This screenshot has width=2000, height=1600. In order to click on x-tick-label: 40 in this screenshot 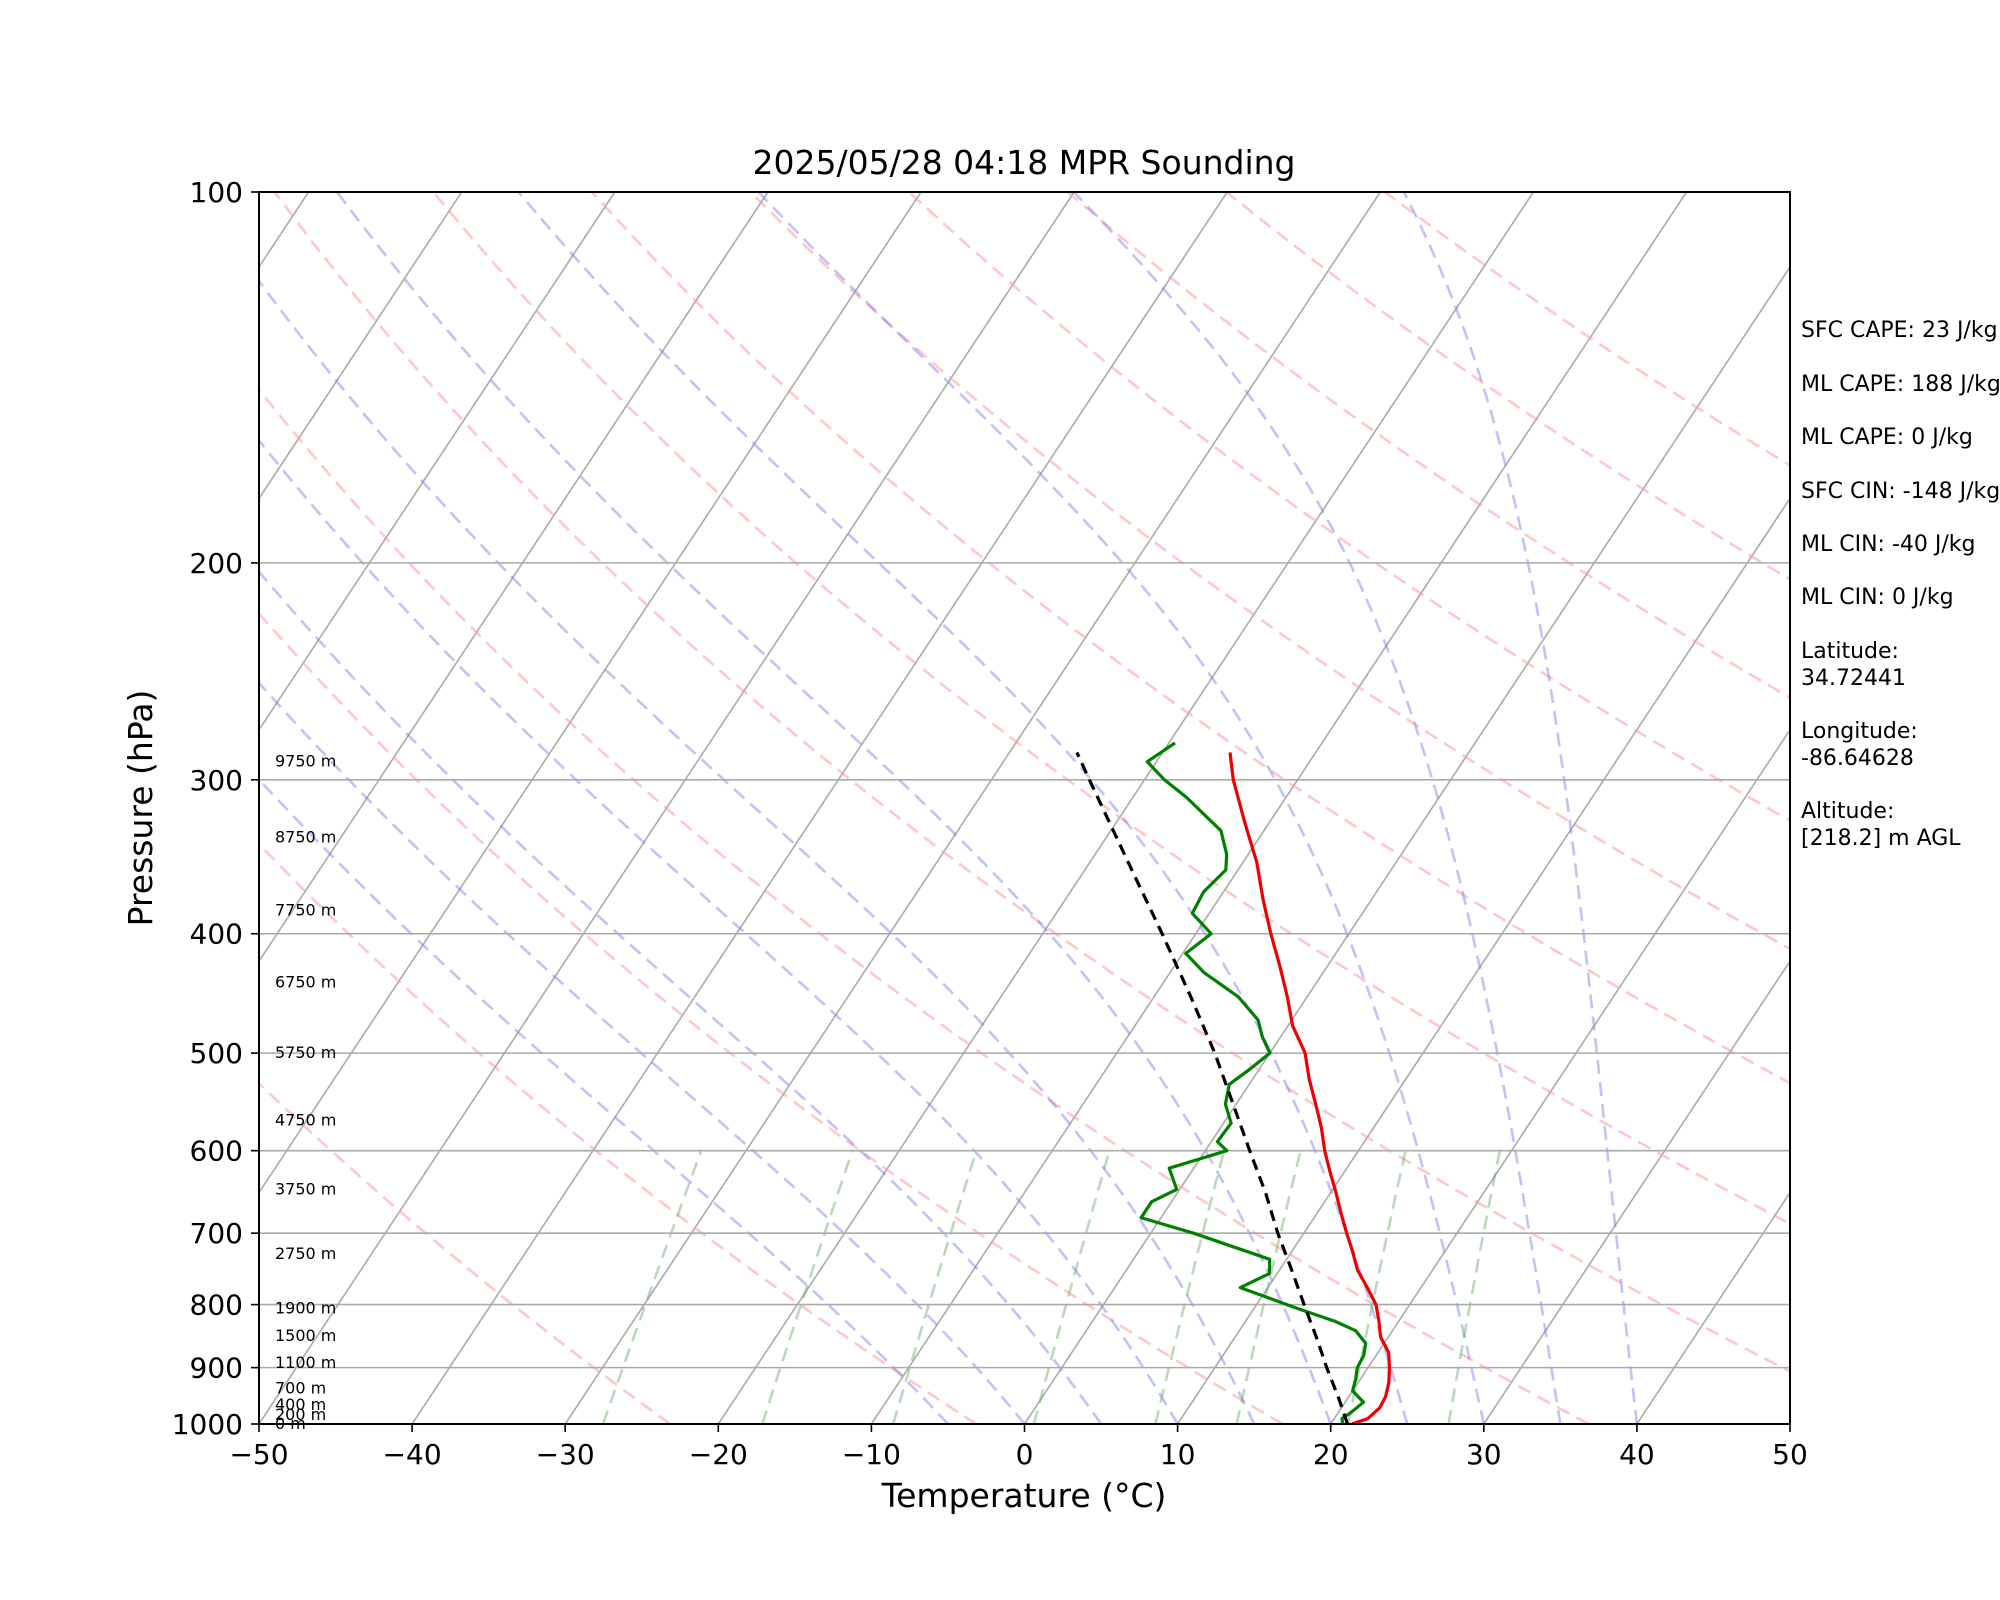, I will do `click(1637, 1454)`.